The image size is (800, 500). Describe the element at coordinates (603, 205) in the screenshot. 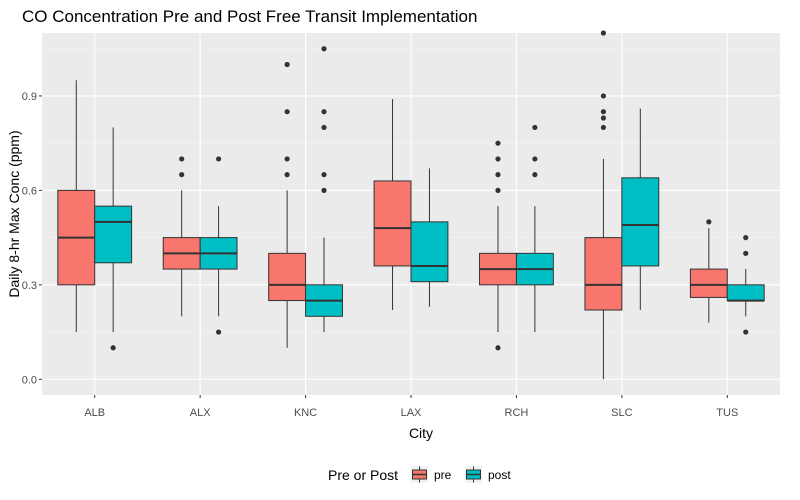

I see `box-pre-SLC` at that location.